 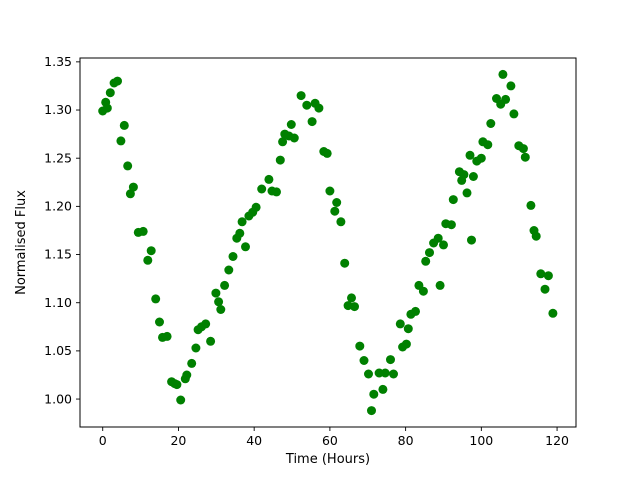 What do you see at coordinates (58, 61) in the screenshot?
I see `y-tick-label: 1.35` at bounding box center [58, 61].